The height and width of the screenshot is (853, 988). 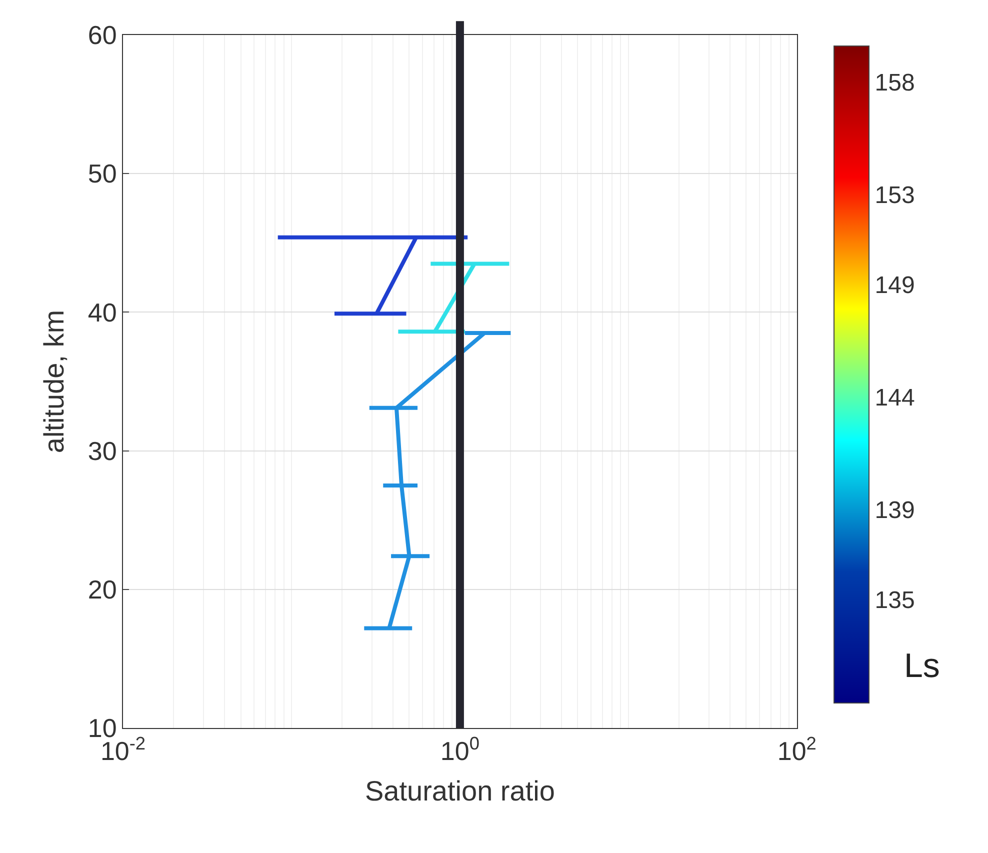 I want to click on y-tick-label: 50, so click(x=102, y=173).